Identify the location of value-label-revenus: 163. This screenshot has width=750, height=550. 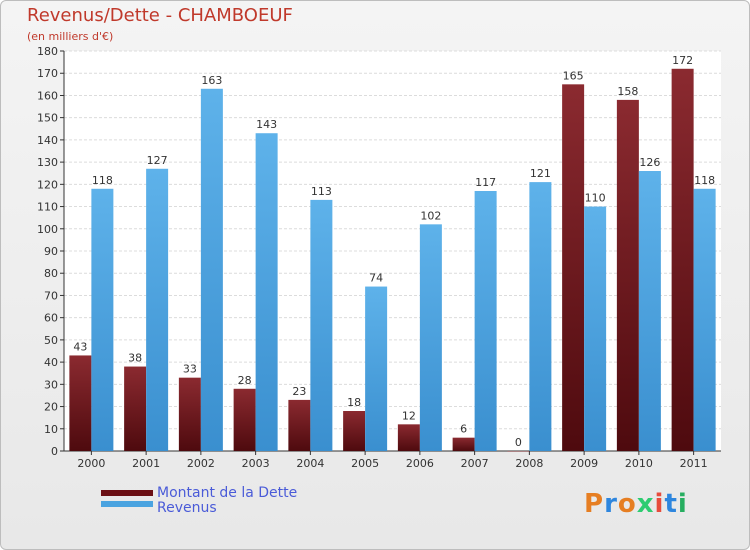
(211, 80).